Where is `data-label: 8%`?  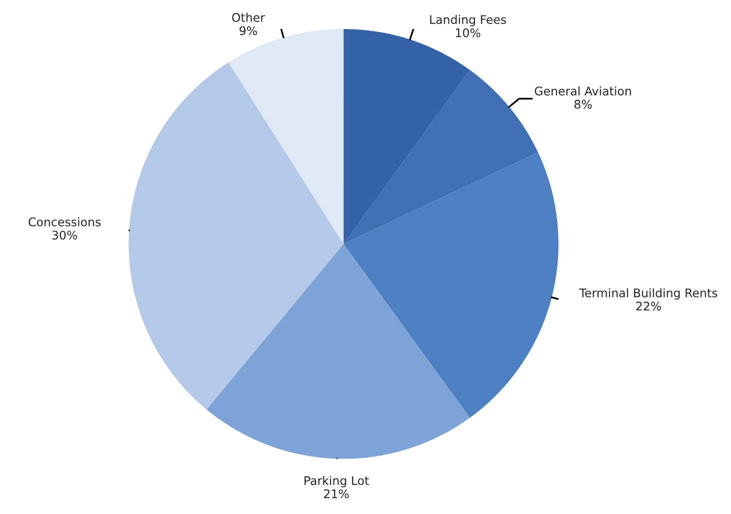 data-label: 8% is located at coordinates (583, 104).